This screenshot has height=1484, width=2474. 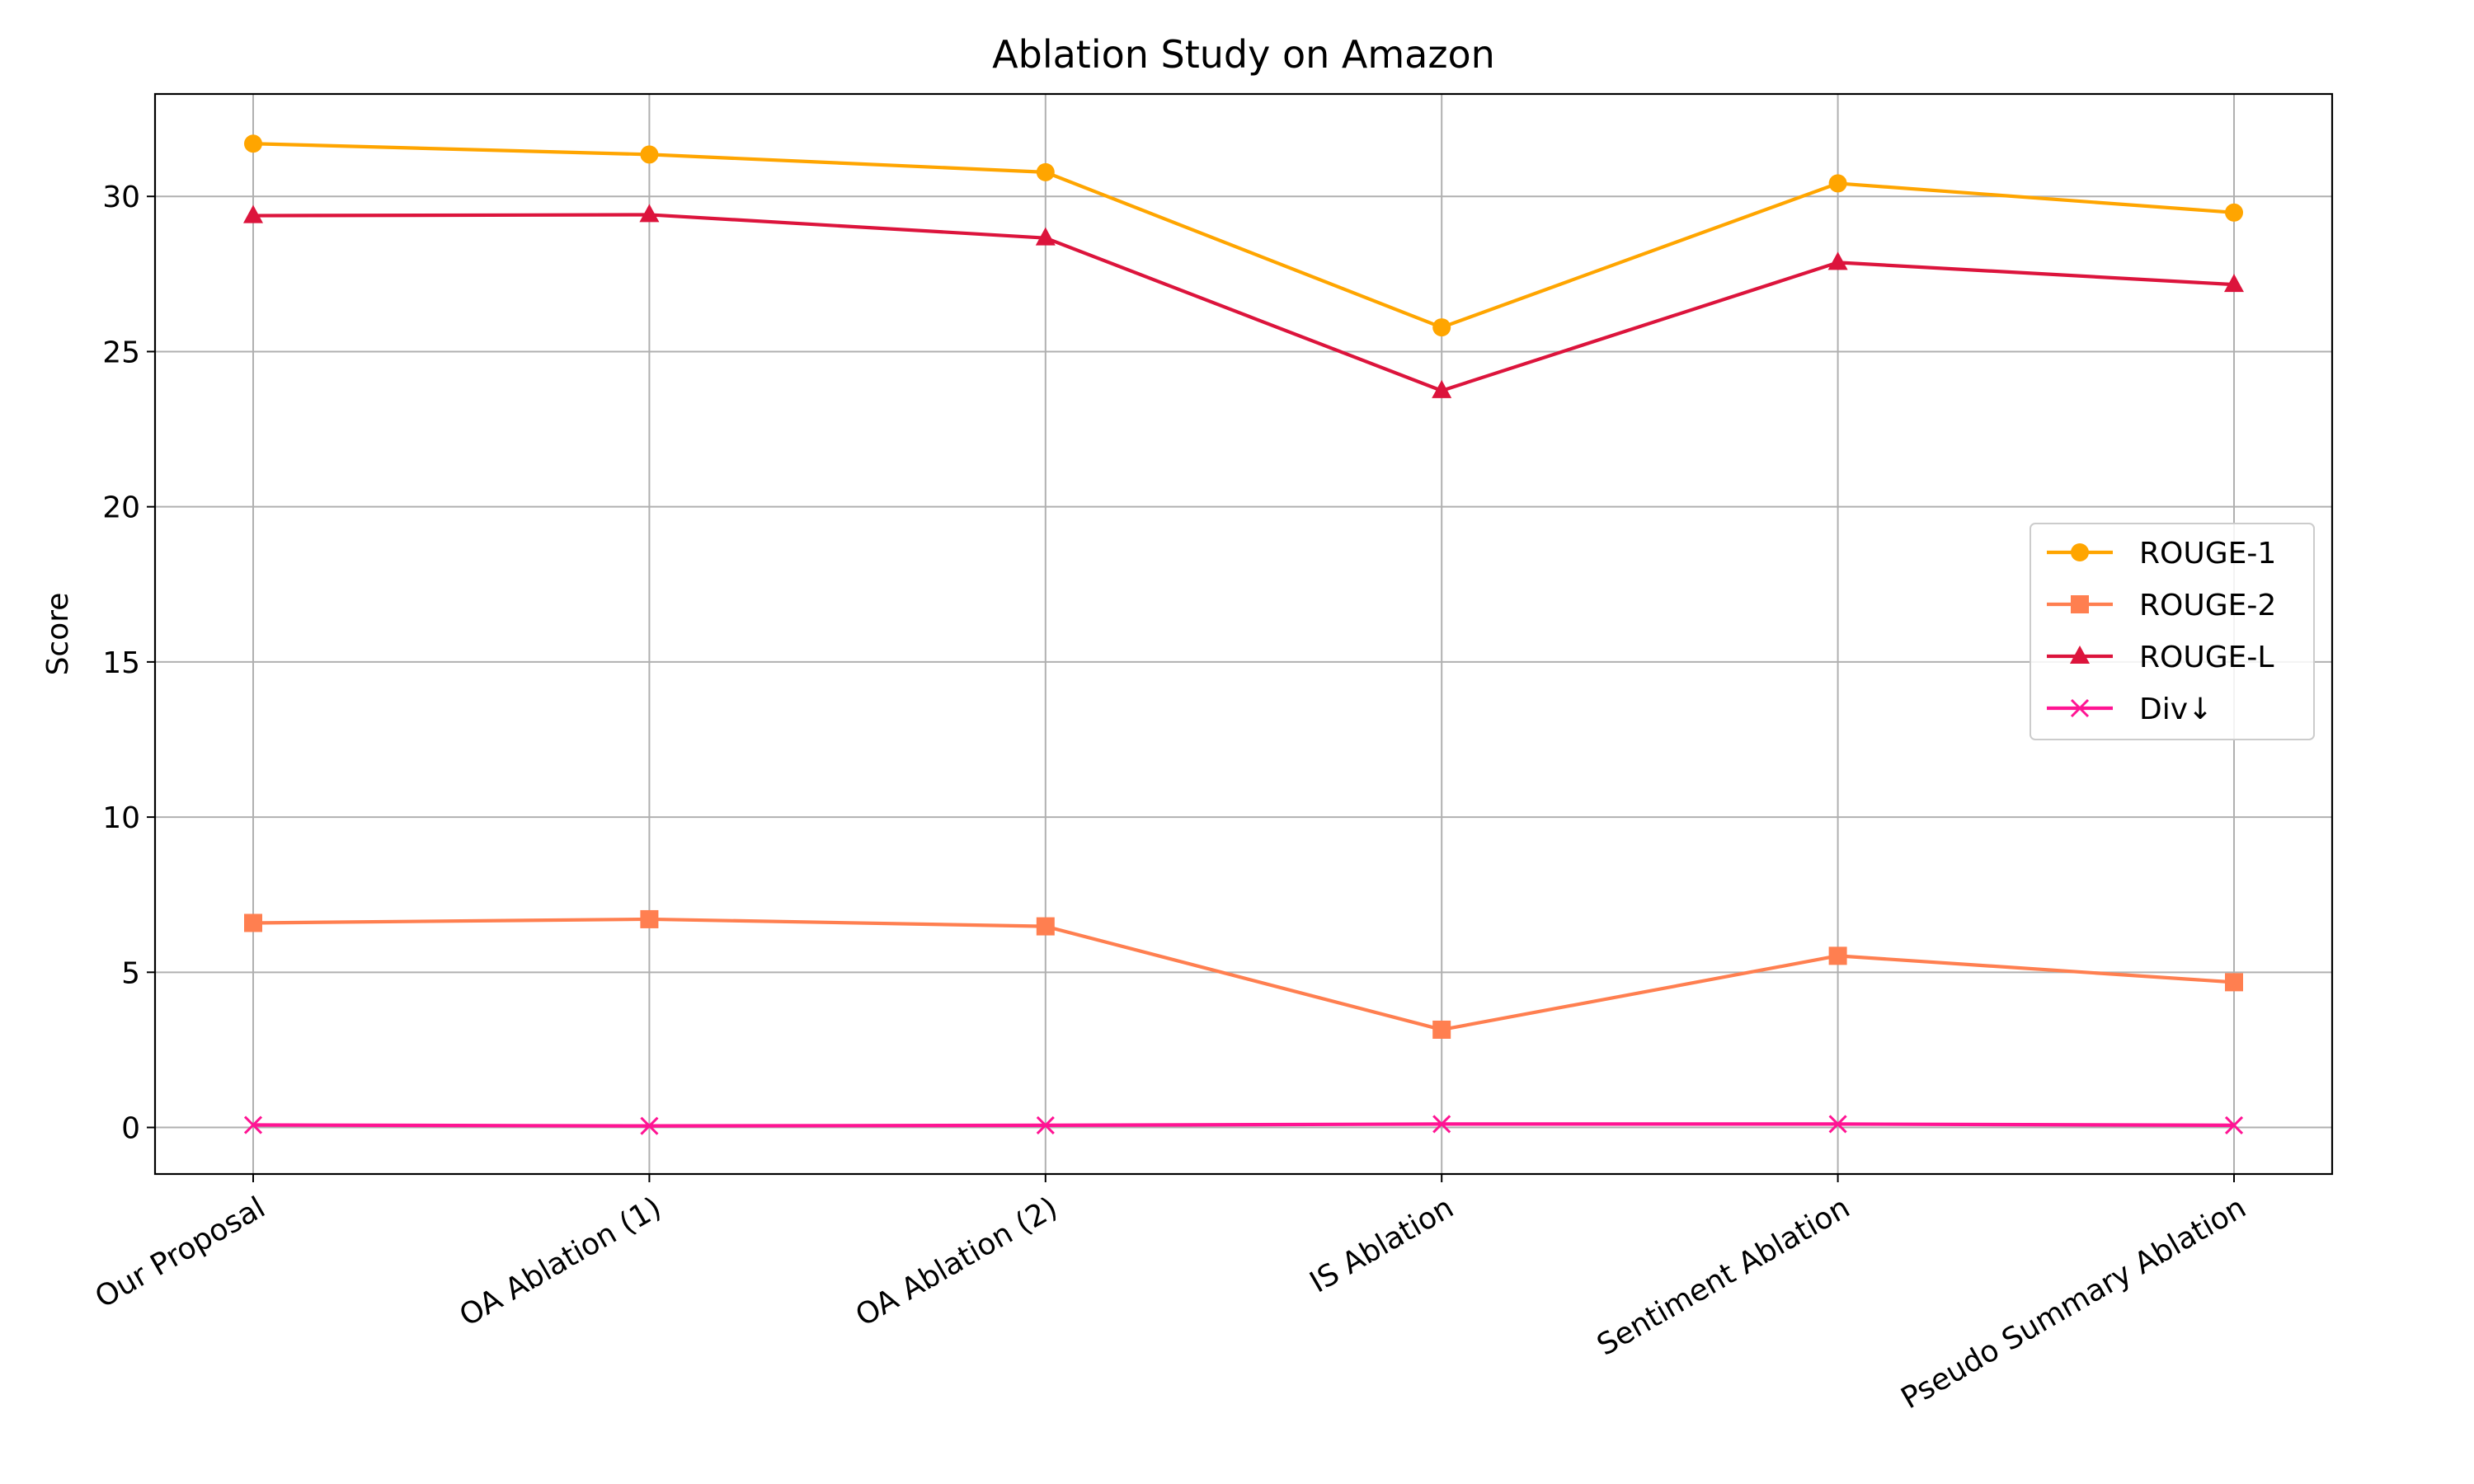 I want to click on y-tick-label: 10, so click(x=121, y=818).